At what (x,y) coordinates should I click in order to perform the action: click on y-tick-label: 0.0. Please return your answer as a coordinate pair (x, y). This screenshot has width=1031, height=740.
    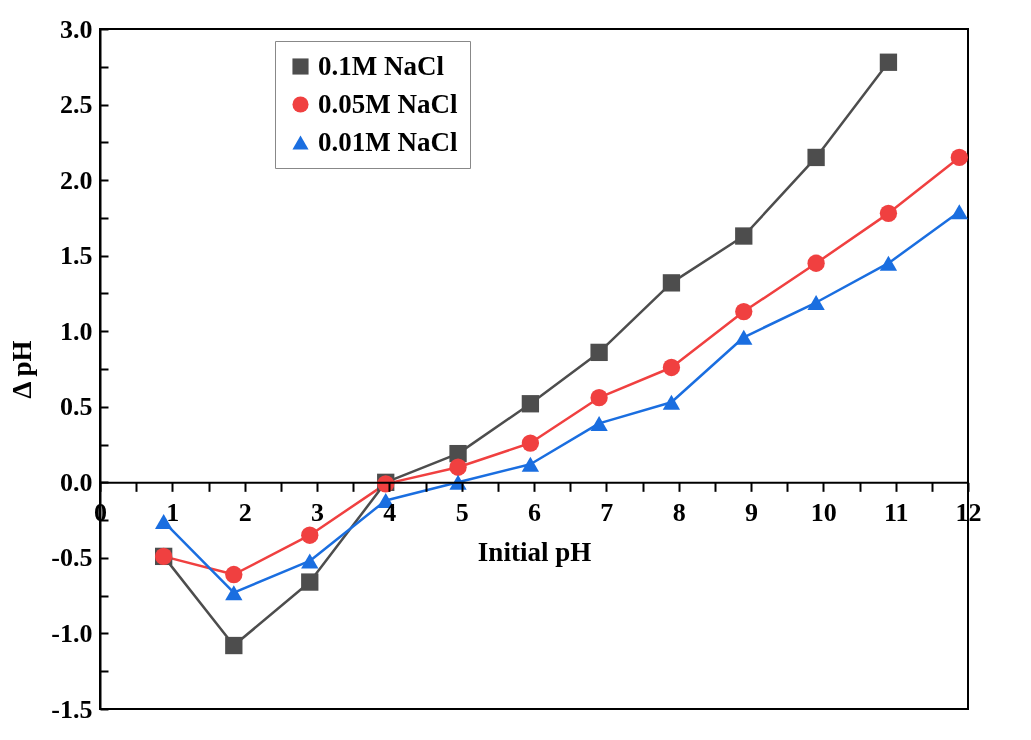
    Looking at the image, I should click on (76, 482).